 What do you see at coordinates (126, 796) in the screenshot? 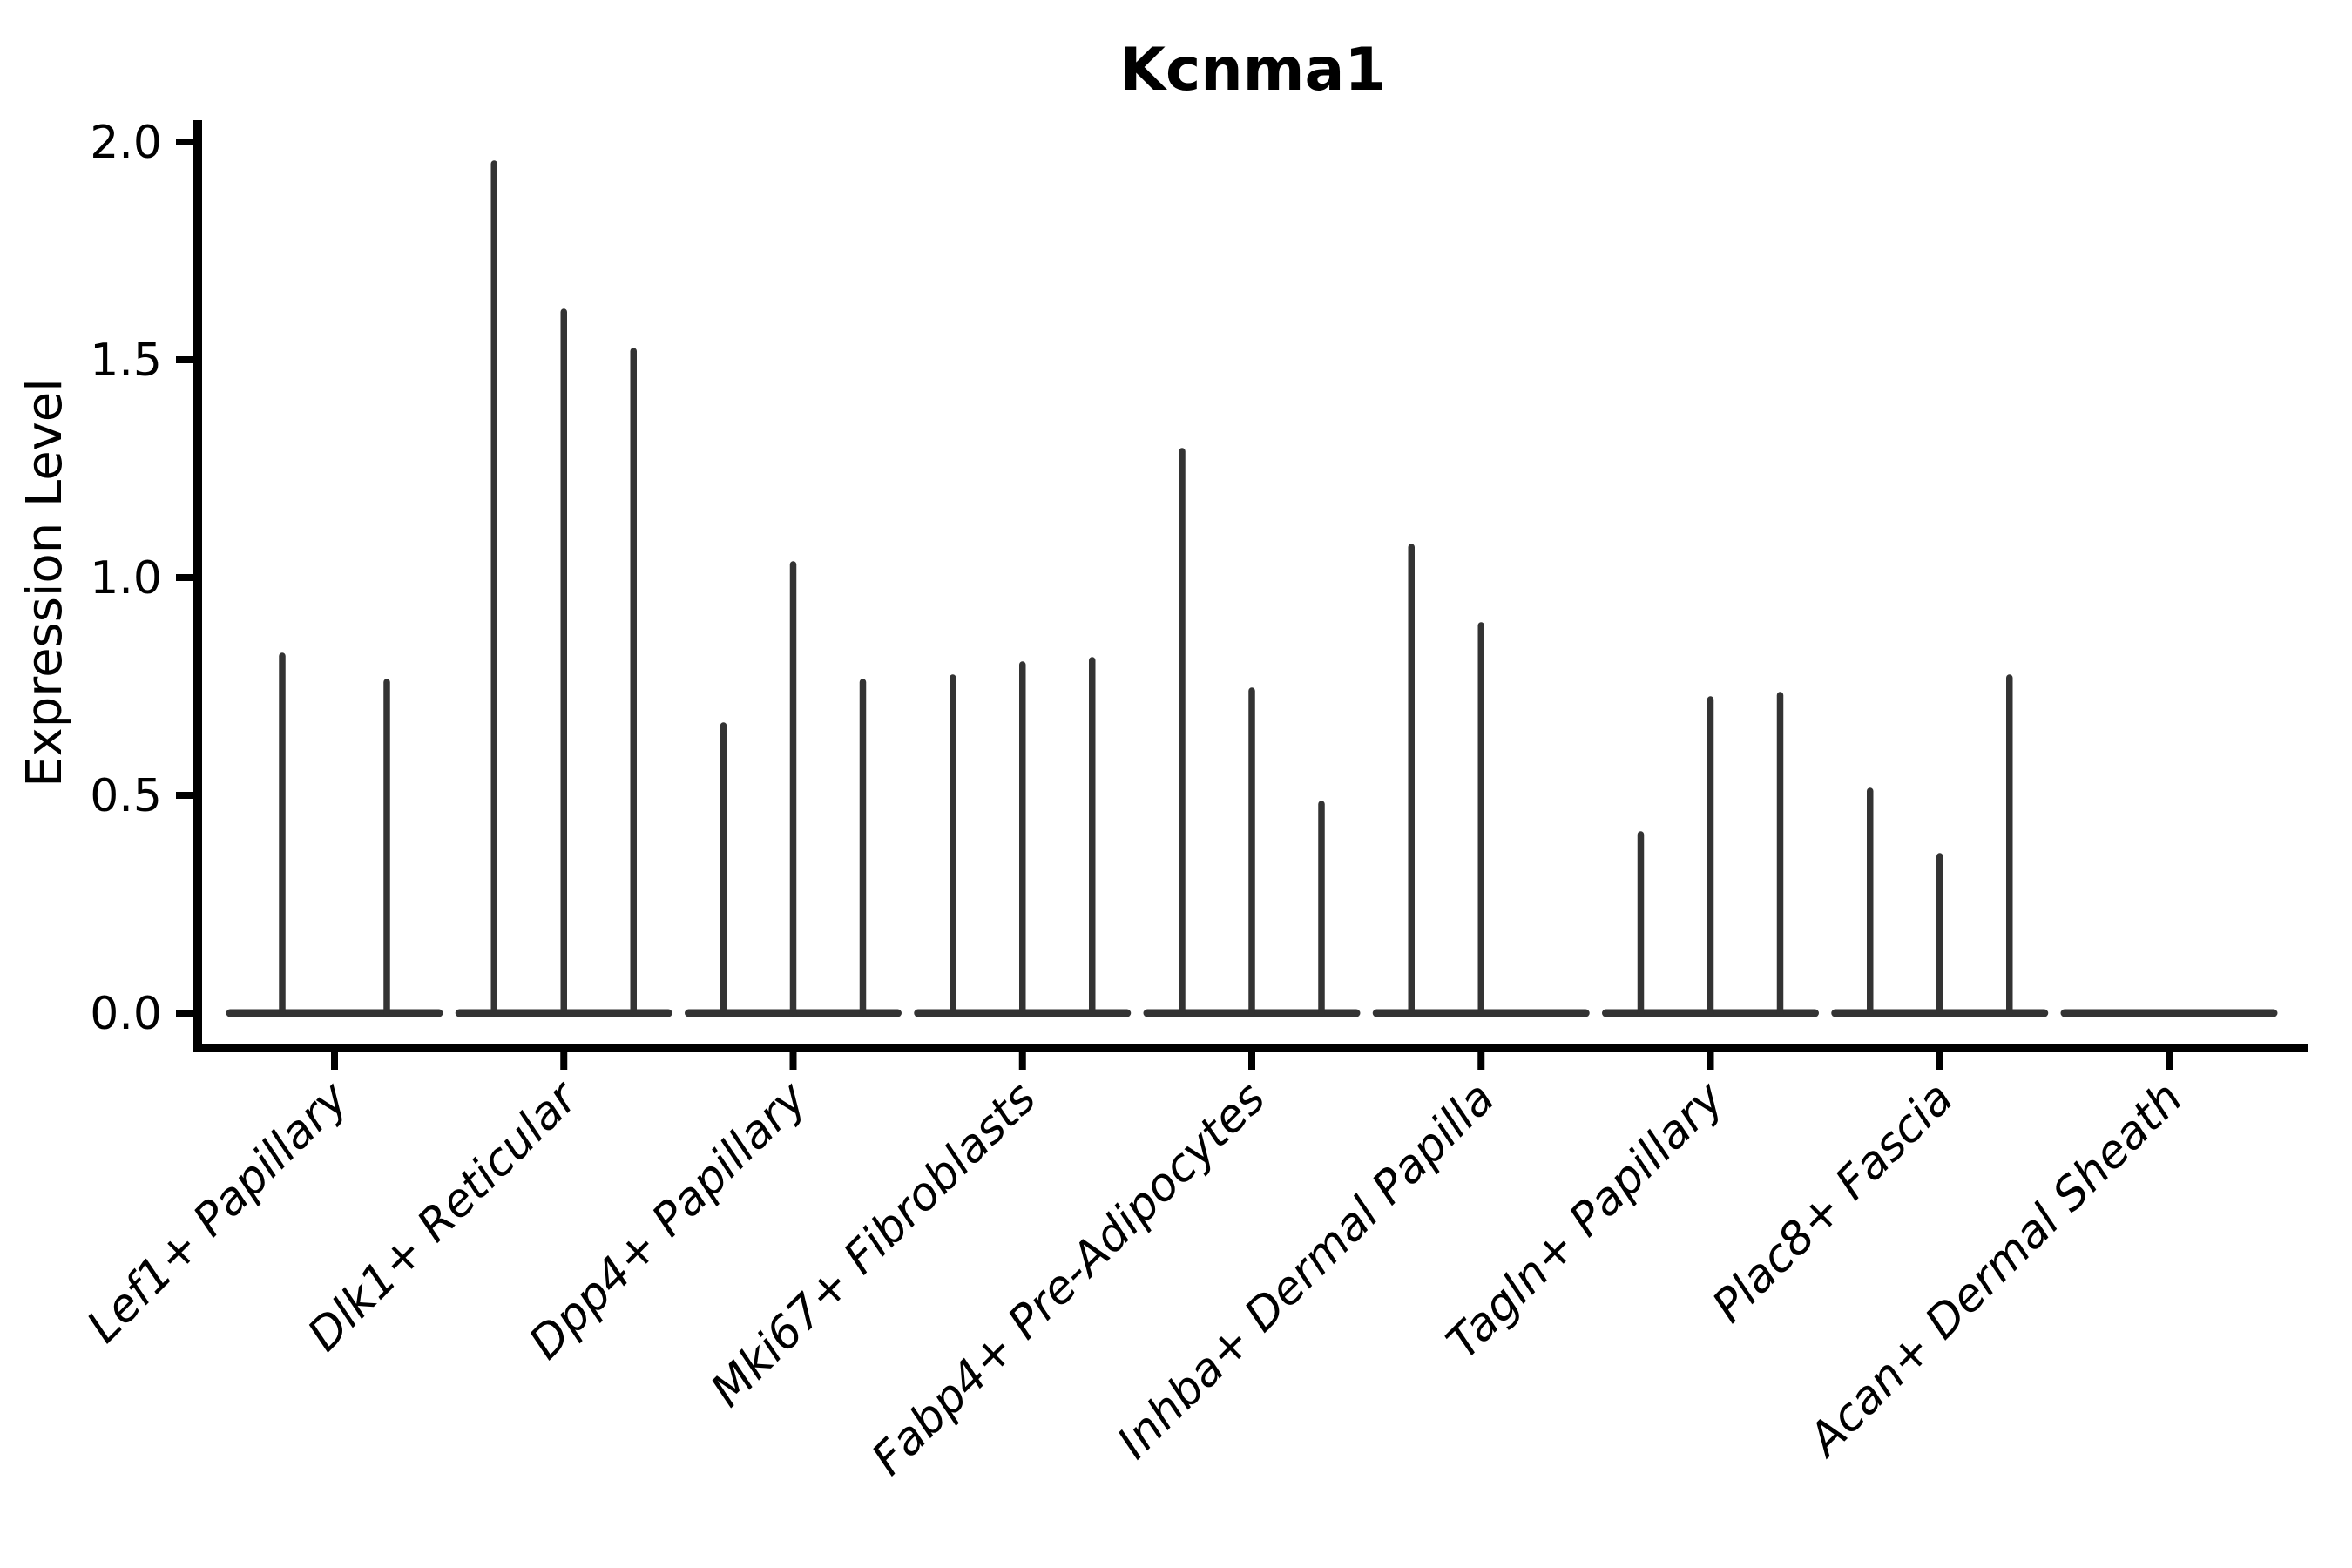
I see `y-tick-label: 0.5` at bounding box center [126, 796].